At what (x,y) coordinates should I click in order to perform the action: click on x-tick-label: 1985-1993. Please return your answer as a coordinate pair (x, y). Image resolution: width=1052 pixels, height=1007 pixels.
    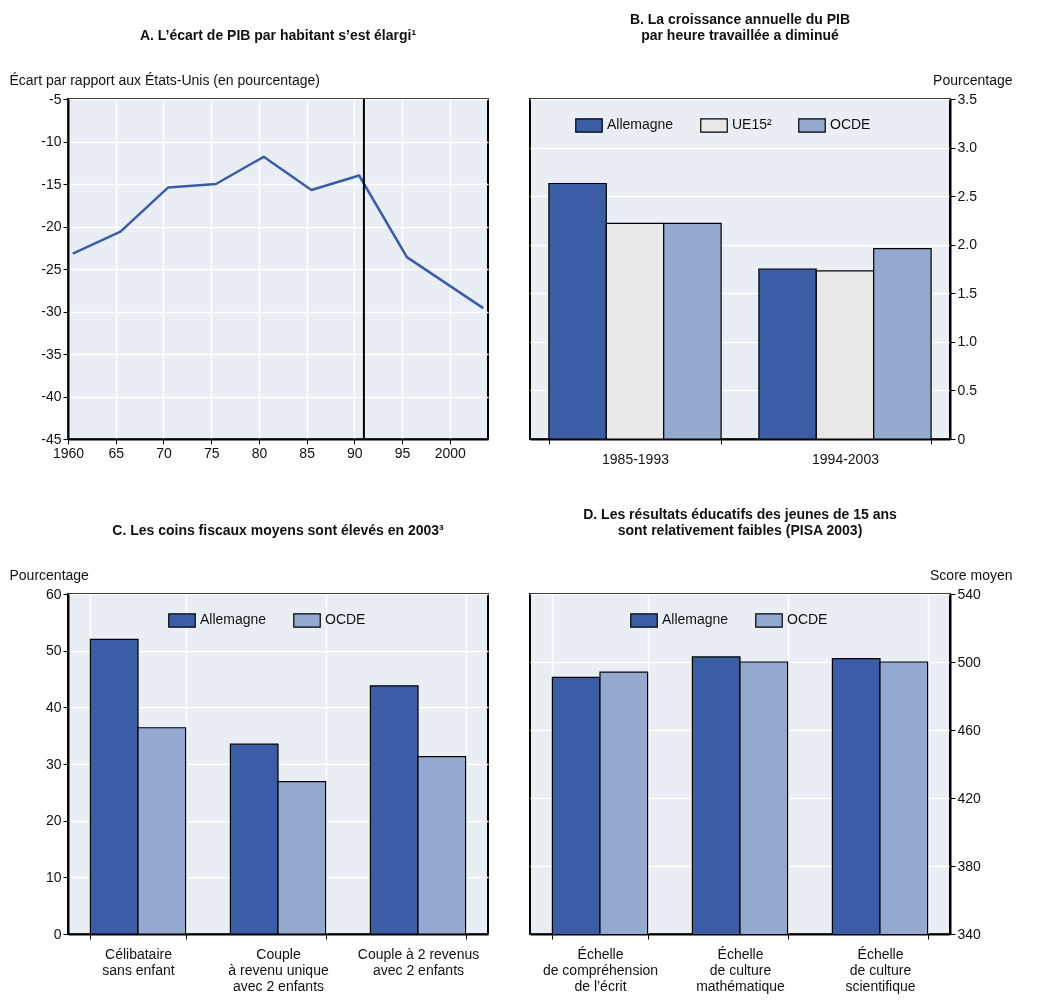
    Looking at the image, I should click on (636, 458).